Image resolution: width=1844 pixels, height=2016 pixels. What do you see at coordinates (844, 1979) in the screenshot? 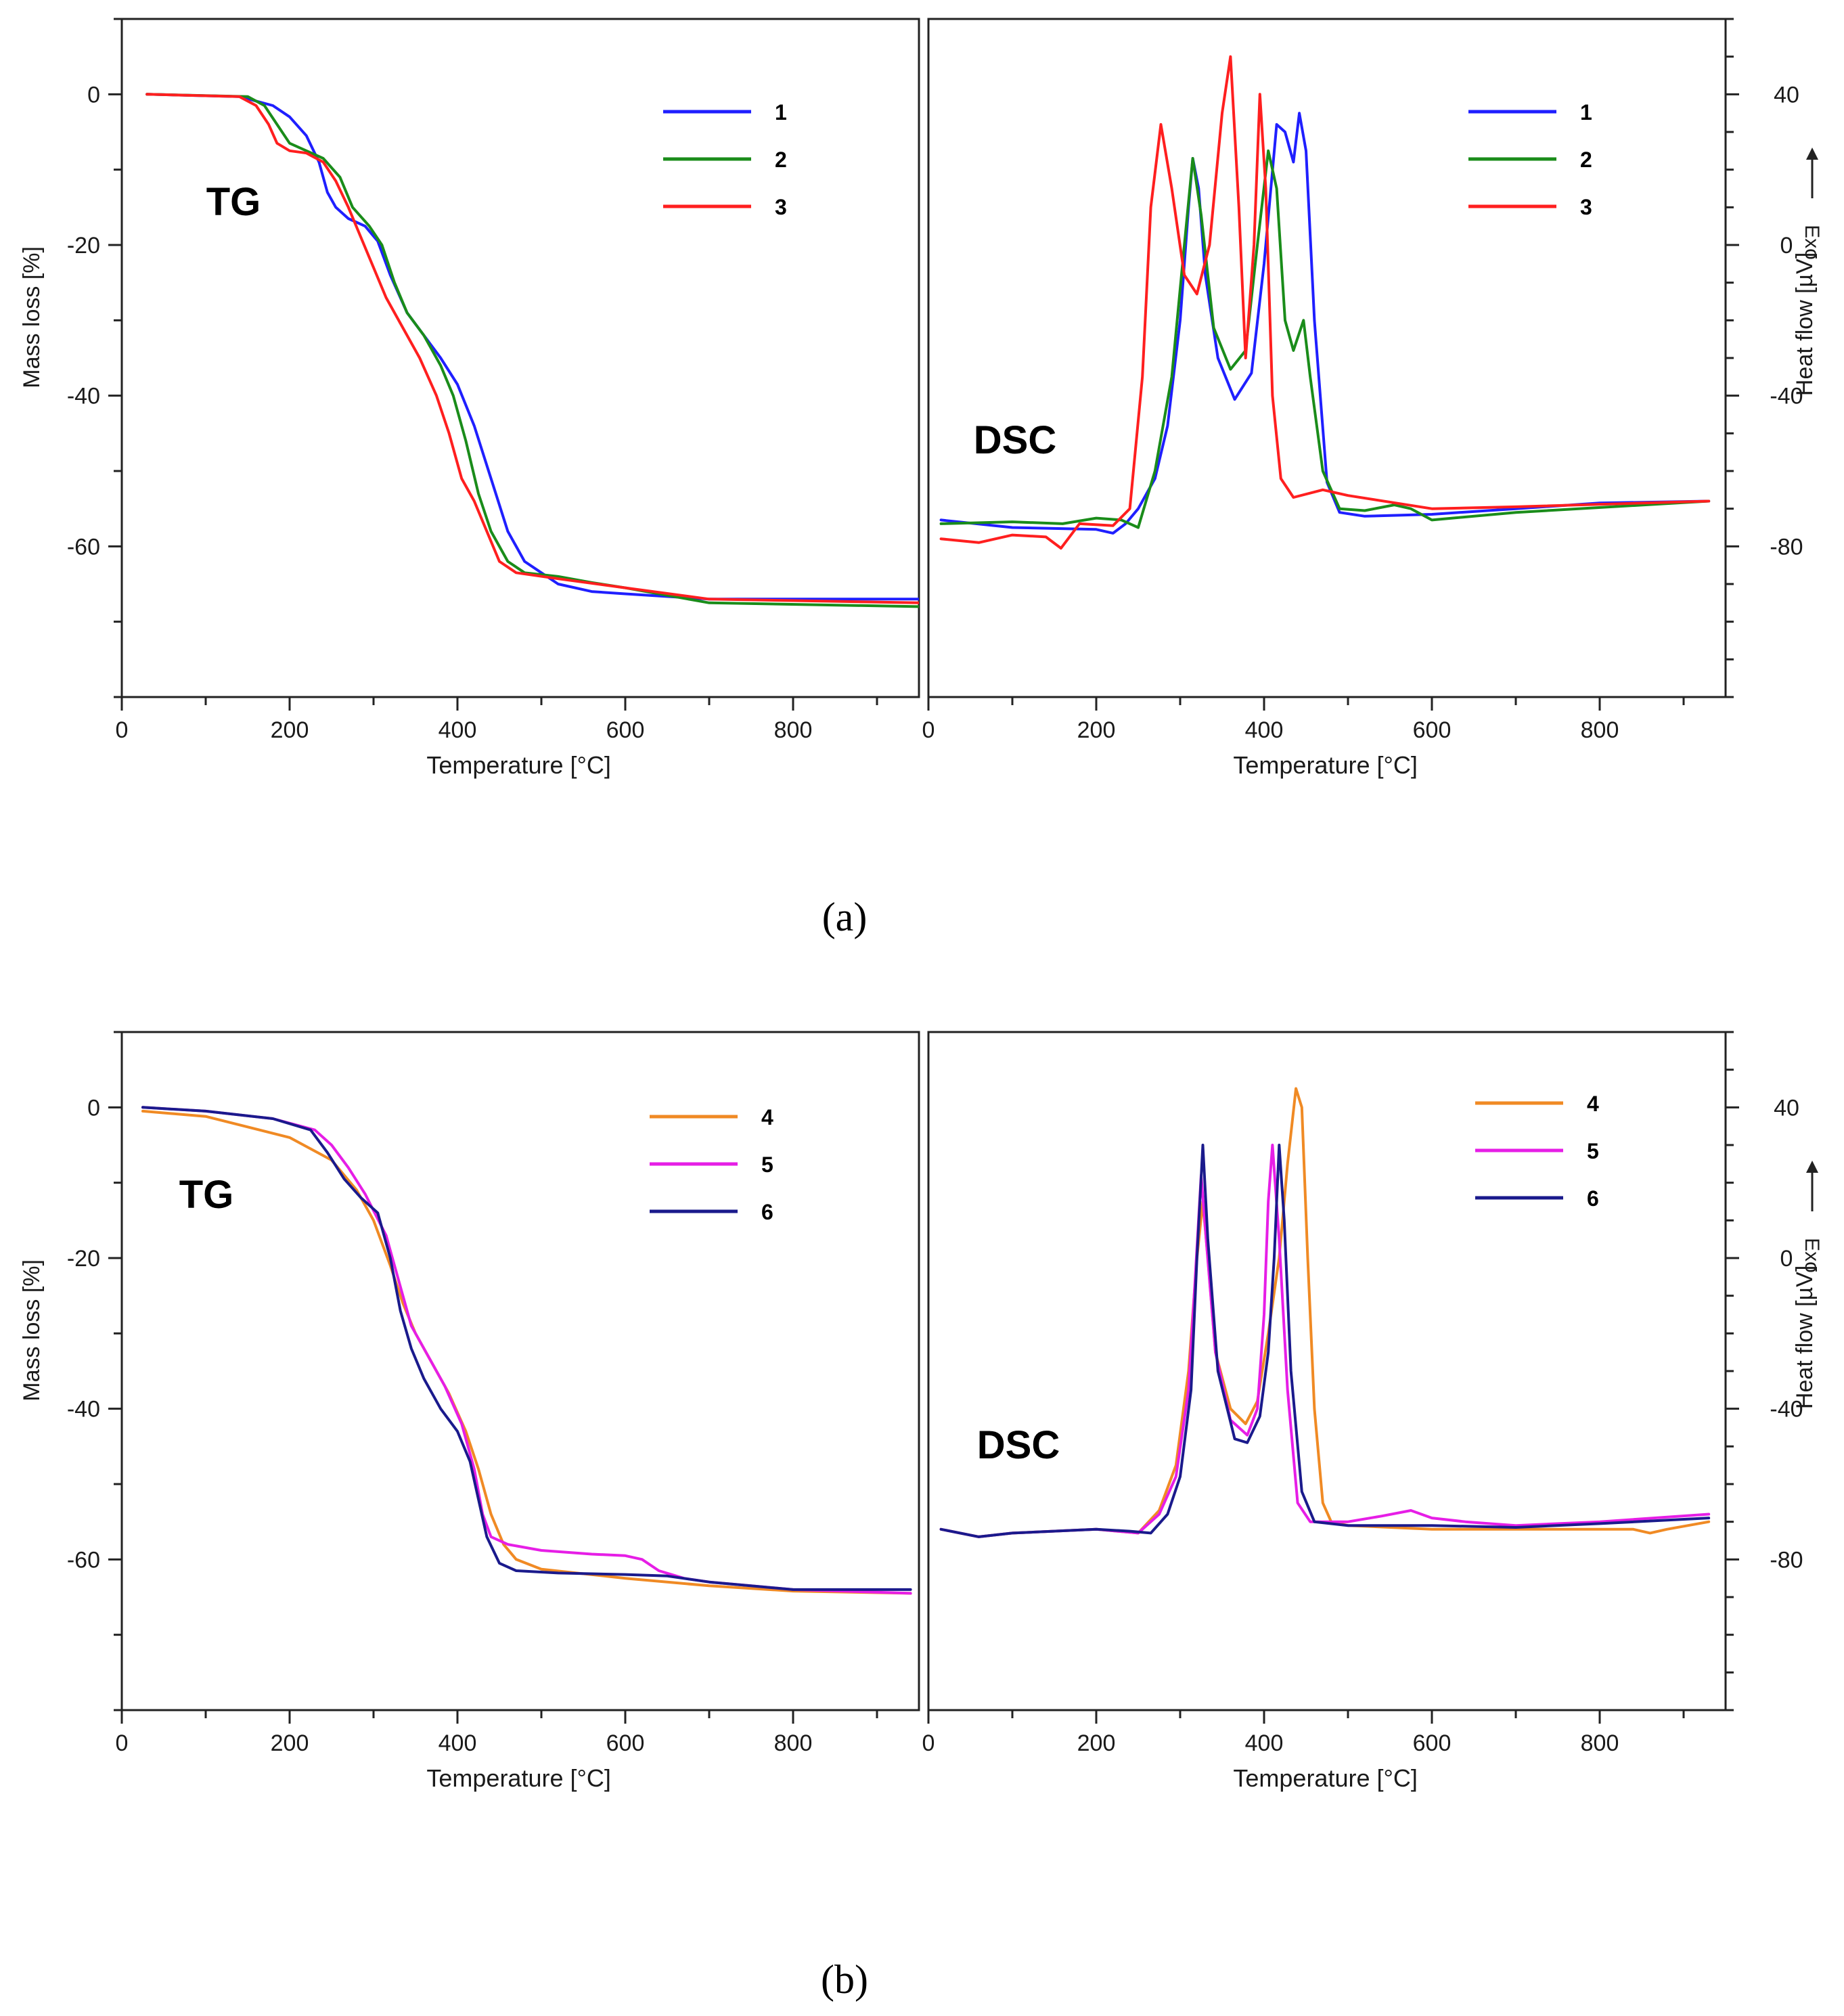
I see `caption-b: (b)` at bounding box center [844, 1979].